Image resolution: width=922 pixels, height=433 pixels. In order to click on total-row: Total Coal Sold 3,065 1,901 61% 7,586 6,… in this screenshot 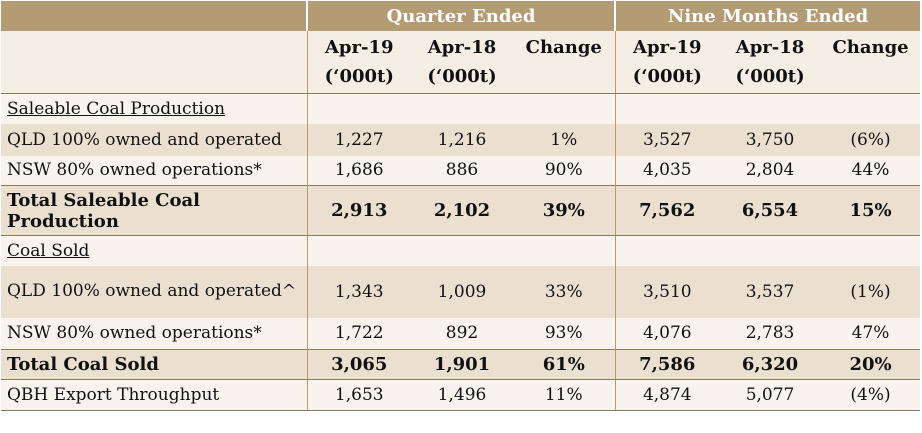, I will do `click(461, 364)`.